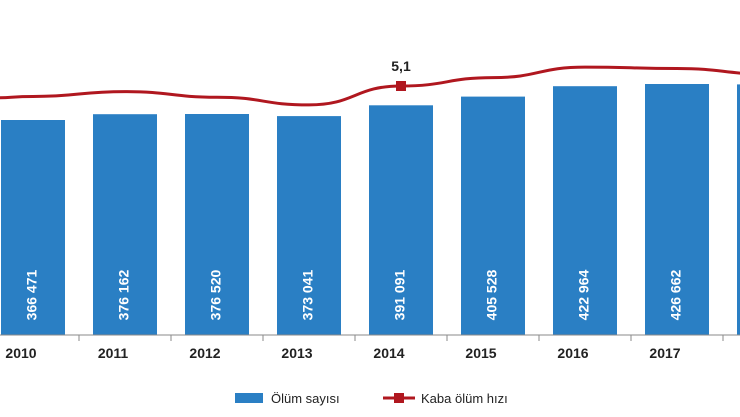 This screenshot has width=740, height=417. Describe the element at coordinates (664, 353) in the screenshot. I see `x-tick-label-2017: 2017` at that location.